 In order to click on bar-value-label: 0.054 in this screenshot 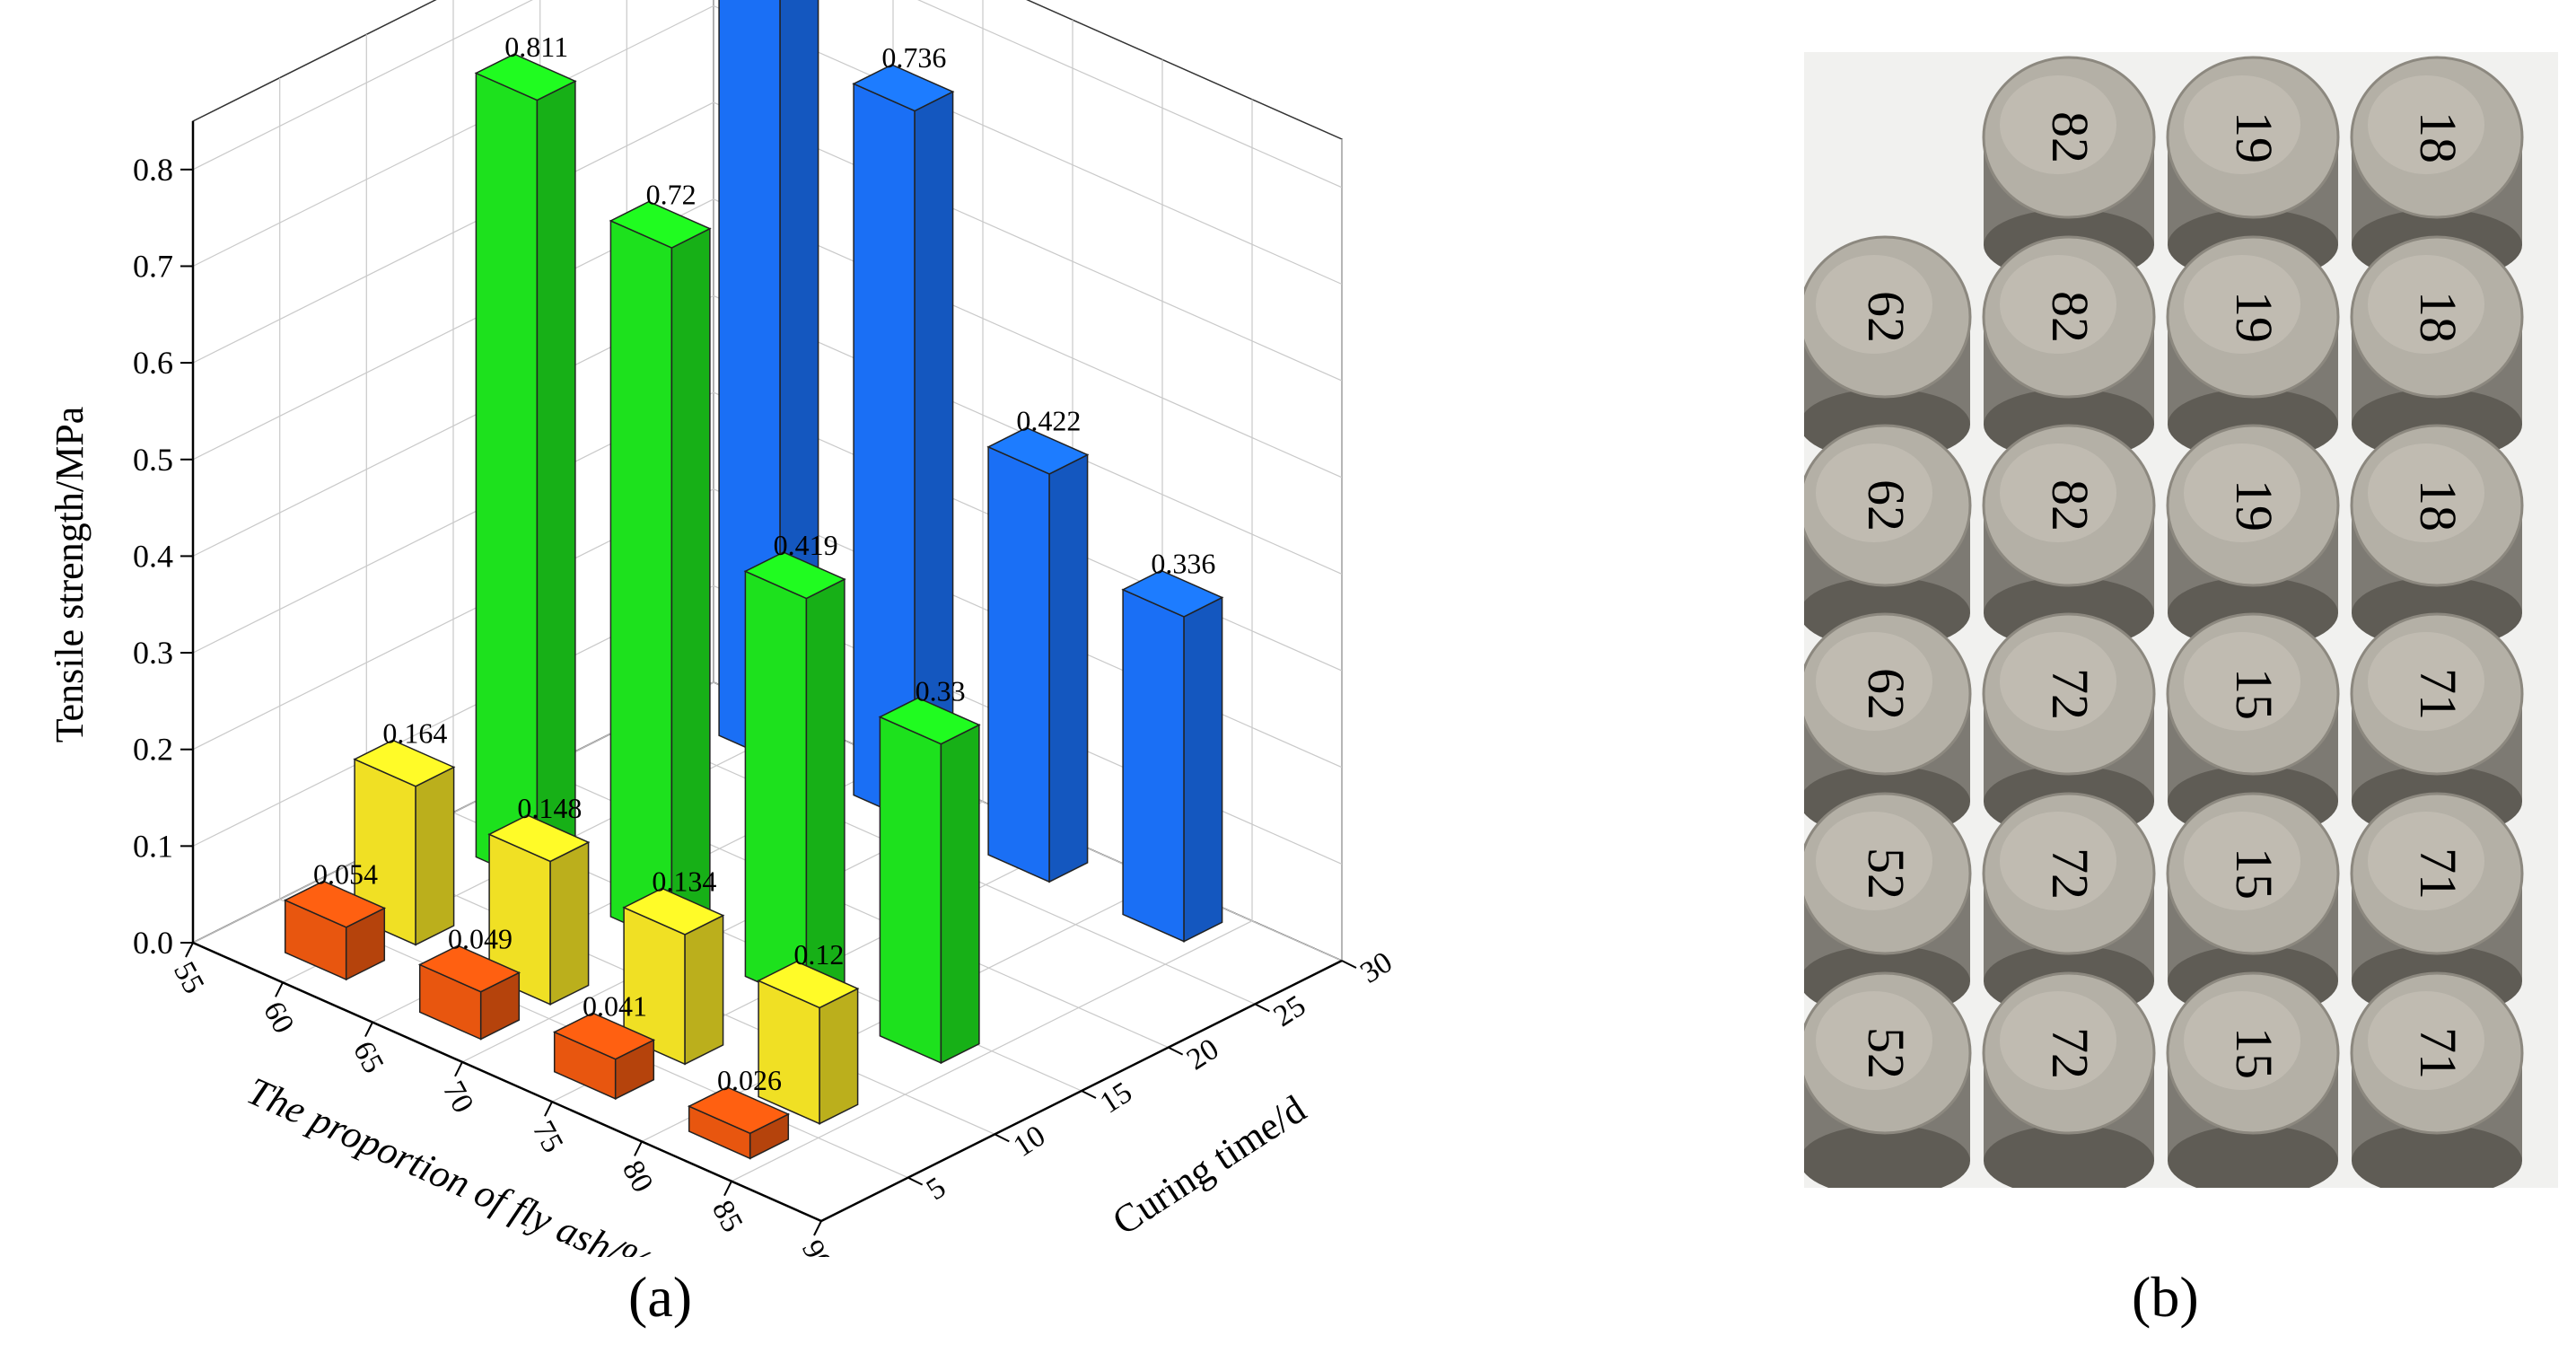, I will do `click(345, 873)`.